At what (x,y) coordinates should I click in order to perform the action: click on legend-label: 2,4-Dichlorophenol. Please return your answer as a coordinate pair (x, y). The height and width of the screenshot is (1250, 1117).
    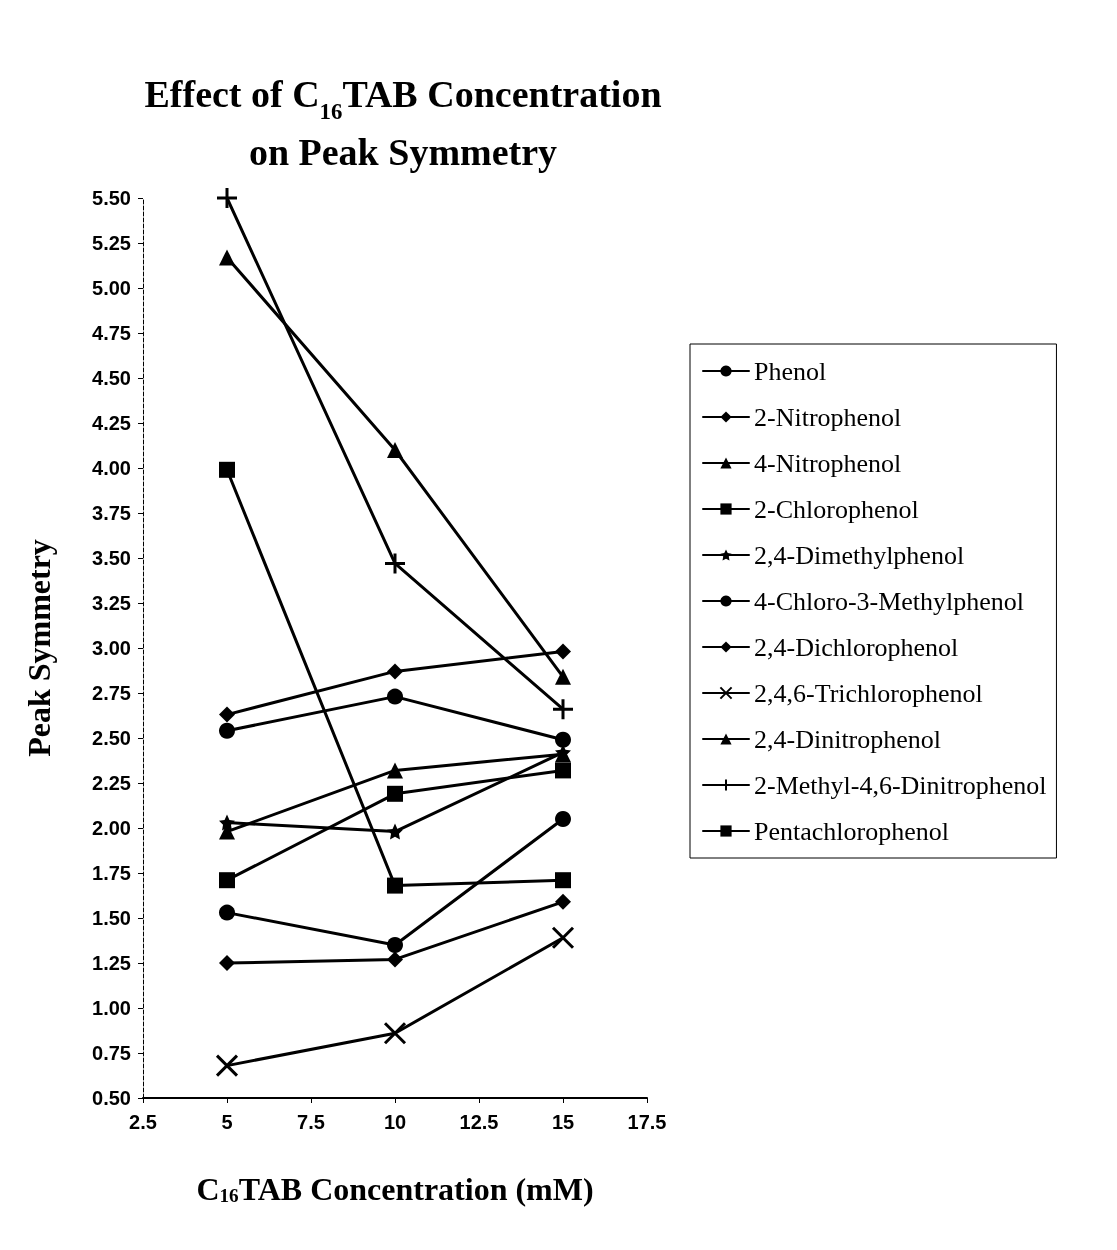
    Looking at the image, I should click on (856, 647).